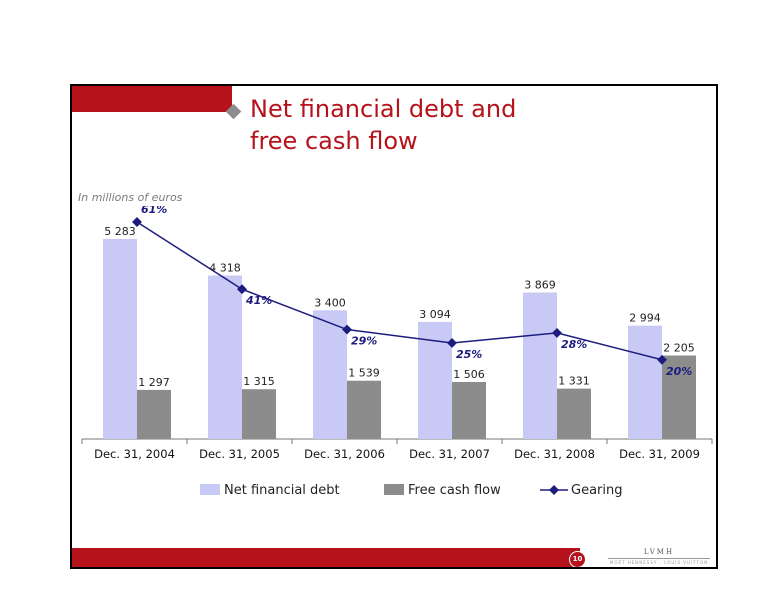 This screenshot has width=770, height=592. Describe the element at coordinates (152, 99) in the screenshot. I see `top-accent-bar` at that location.